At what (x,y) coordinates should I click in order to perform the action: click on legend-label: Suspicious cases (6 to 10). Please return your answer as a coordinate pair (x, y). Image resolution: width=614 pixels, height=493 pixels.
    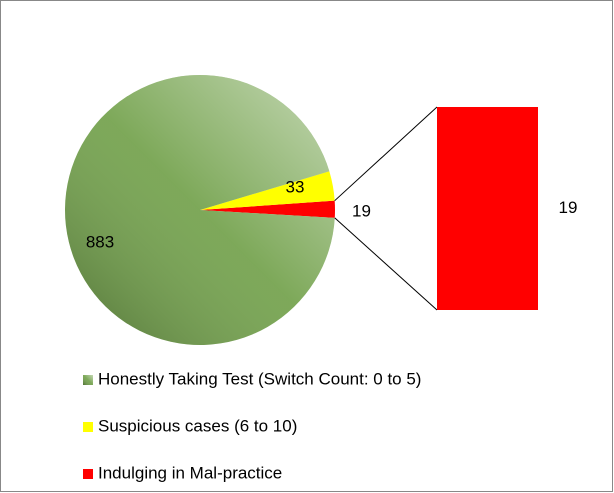
    Looking at the image, I should click on (197, 425).